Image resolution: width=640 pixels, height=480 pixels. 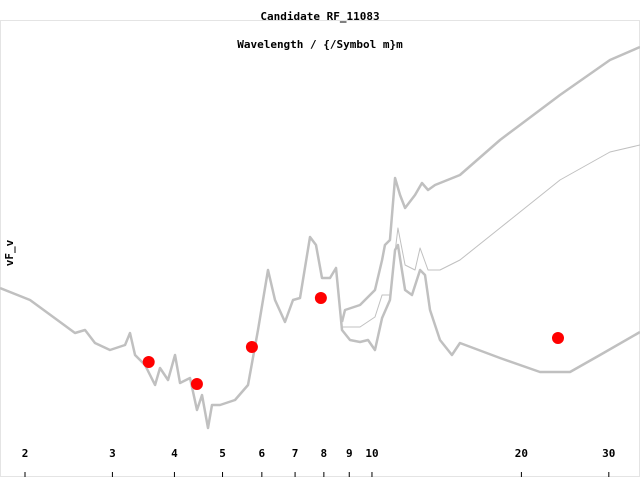 What do you see at coordinates (174, 453) in the screenshot?
I see `x-tick-label: 4` at bounding box center [174, 453].